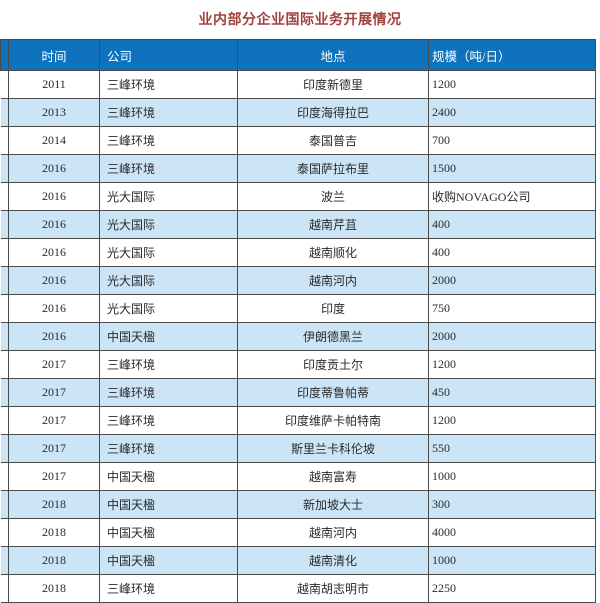  I want to click on header-edge-cell, so click(4, 55).